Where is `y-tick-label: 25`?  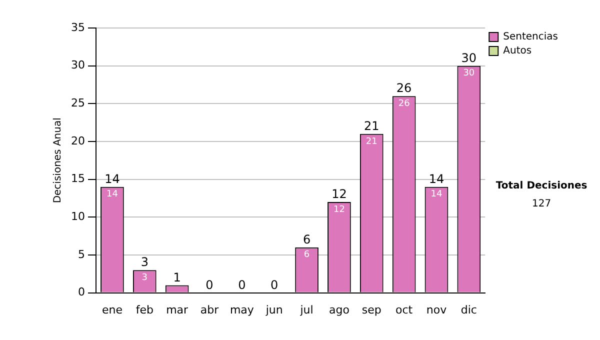 y-tick-label: 25 is located at coordinates (77, 103).